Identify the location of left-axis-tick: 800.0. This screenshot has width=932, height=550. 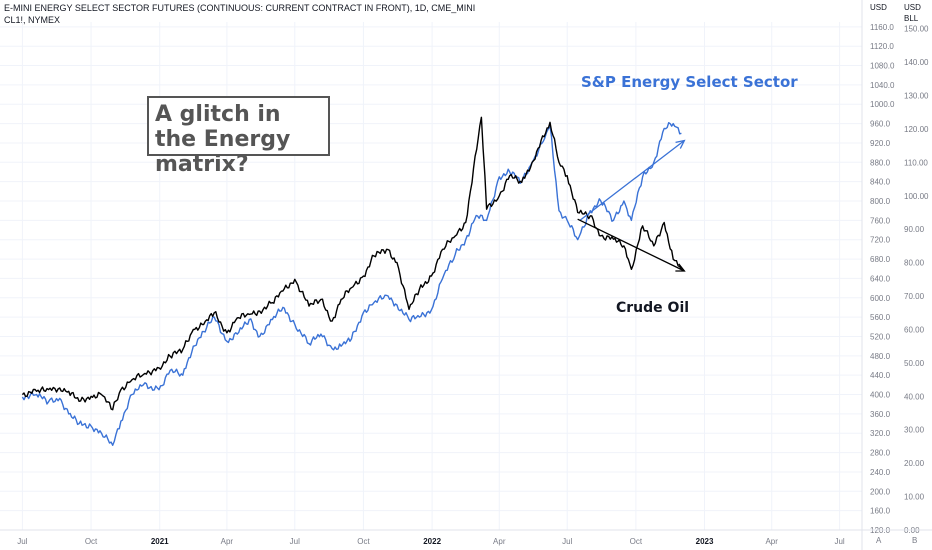
(880, 201).